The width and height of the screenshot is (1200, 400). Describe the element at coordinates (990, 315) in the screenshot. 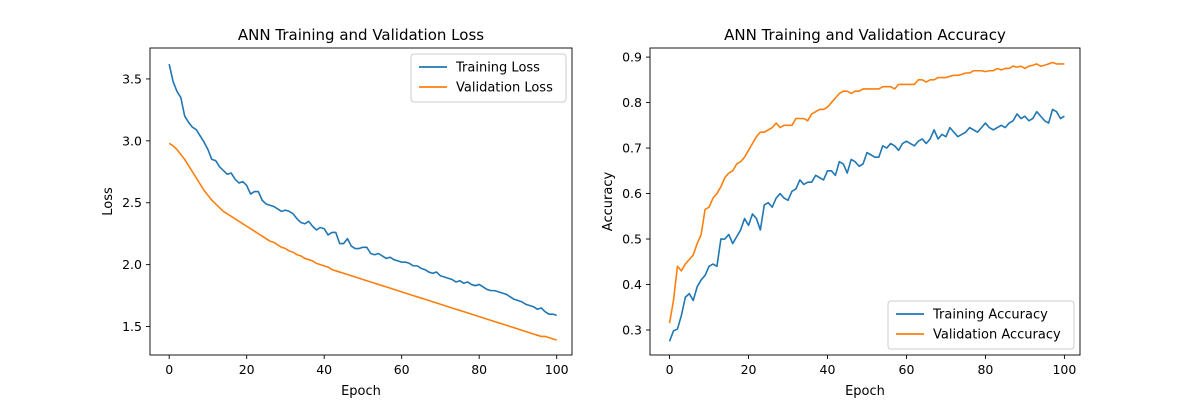

I see `acc-legend-label-training: Training Accuracy` at that location.